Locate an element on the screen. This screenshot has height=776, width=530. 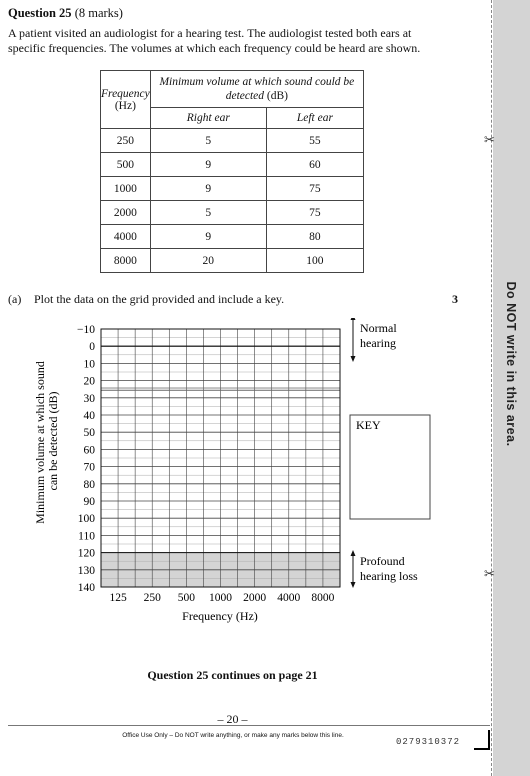
x-tick-label: 8000 is located at coordinates (322, 598).